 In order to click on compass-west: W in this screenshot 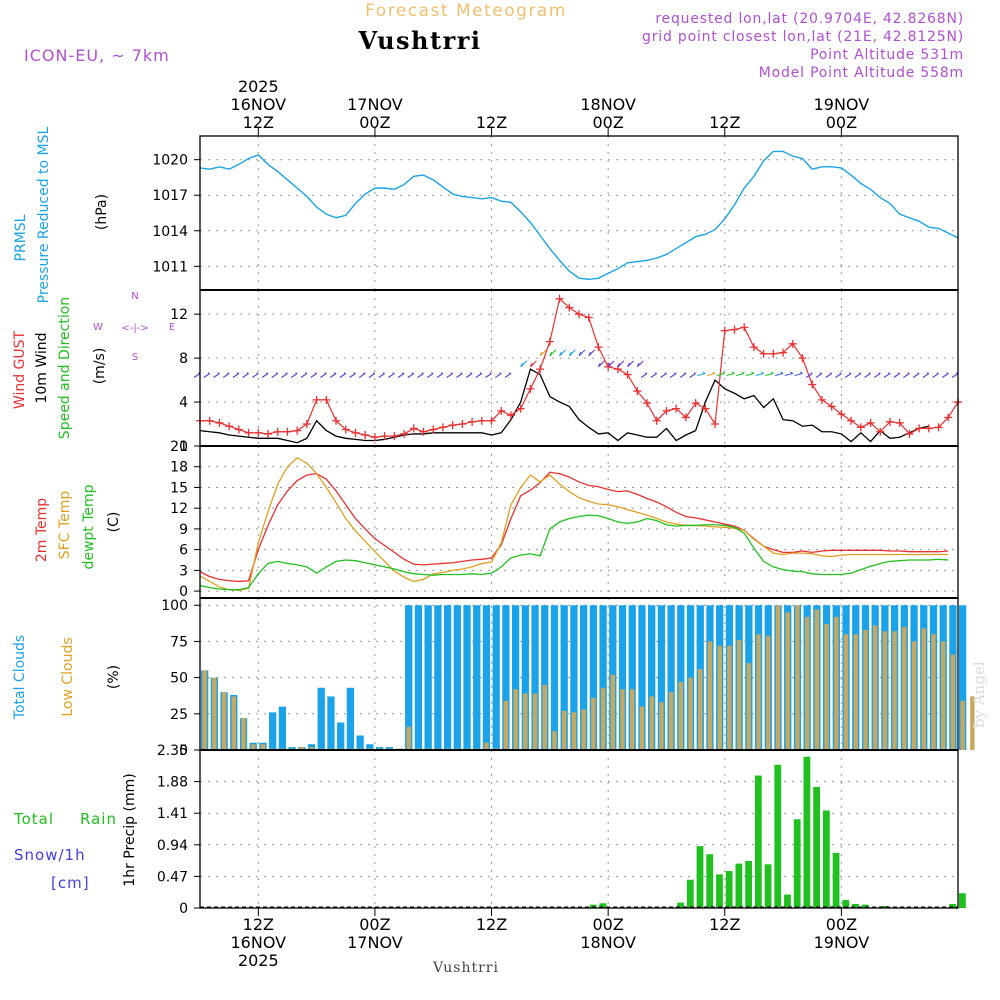, I will do `click(98, 327)`.